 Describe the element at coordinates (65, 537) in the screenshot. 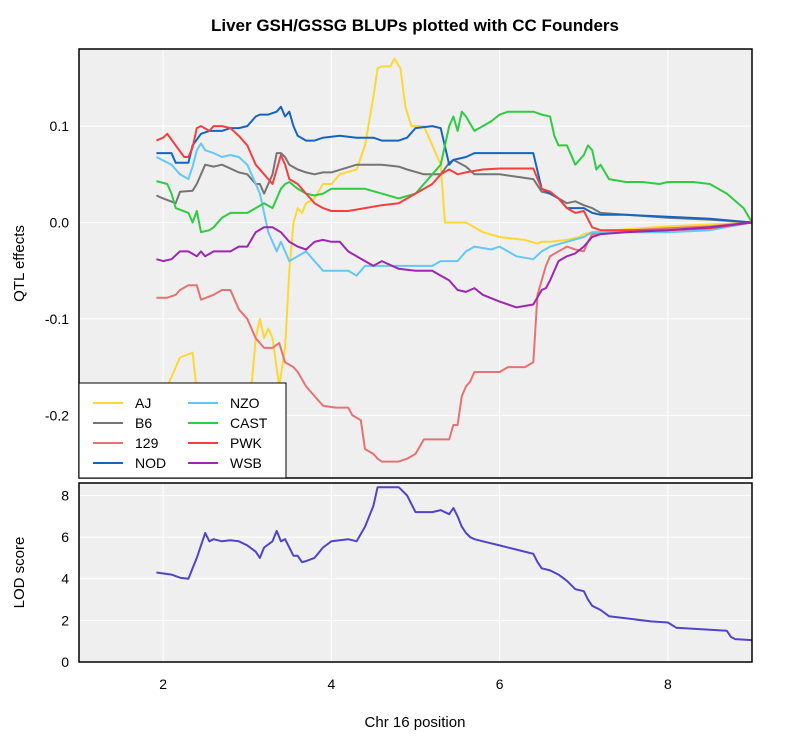

I see `y-tick-label: 6` at that location.